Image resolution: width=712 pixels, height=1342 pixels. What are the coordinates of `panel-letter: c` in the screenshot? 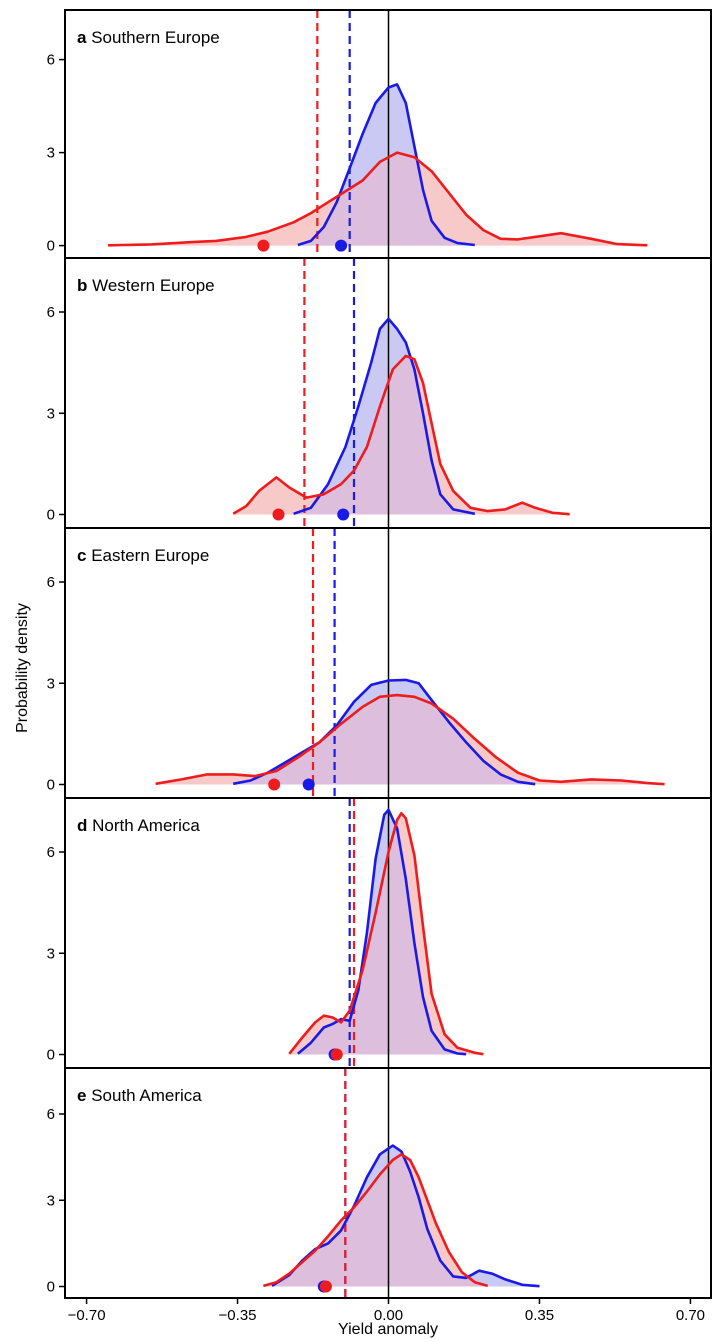 It's located at (81, 555).